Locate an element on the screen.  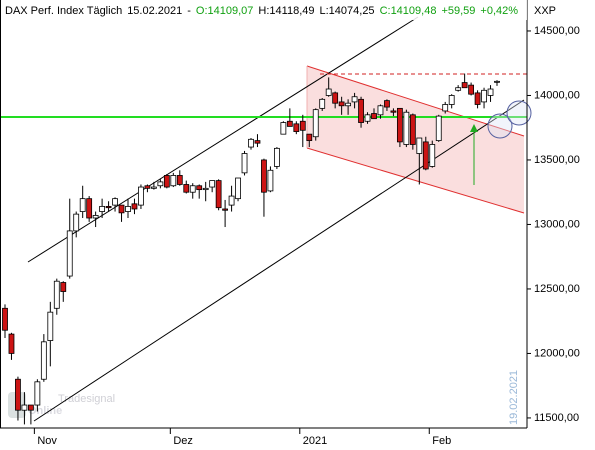
x-tick-label: Nov is located at coordinates (47, 441).